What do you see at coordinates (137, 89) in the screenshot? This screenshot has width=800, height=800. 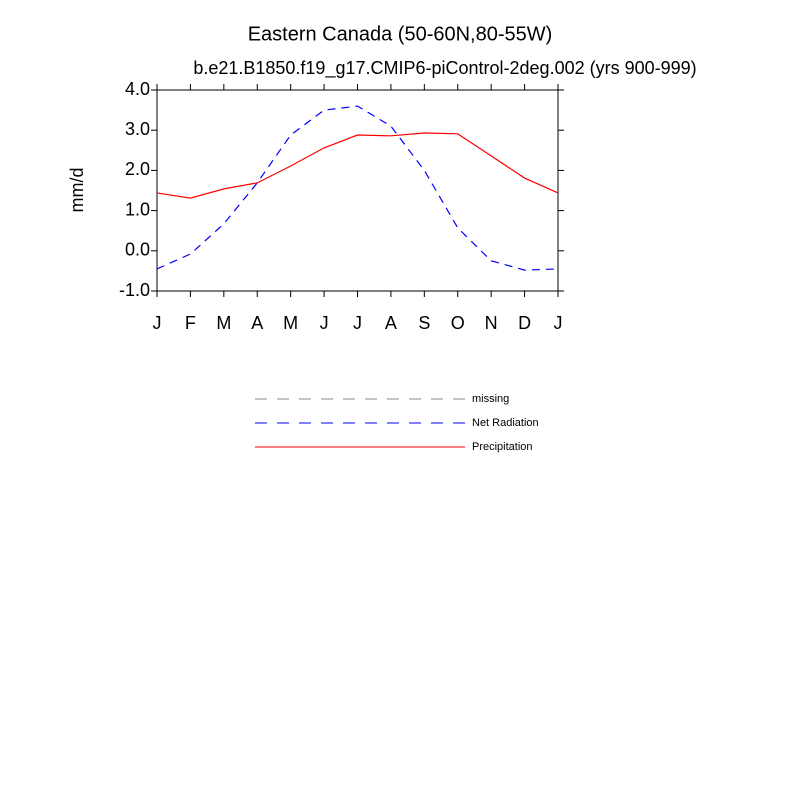 I see `y-tick-label: 4.0` at bounding box center [137, 89].